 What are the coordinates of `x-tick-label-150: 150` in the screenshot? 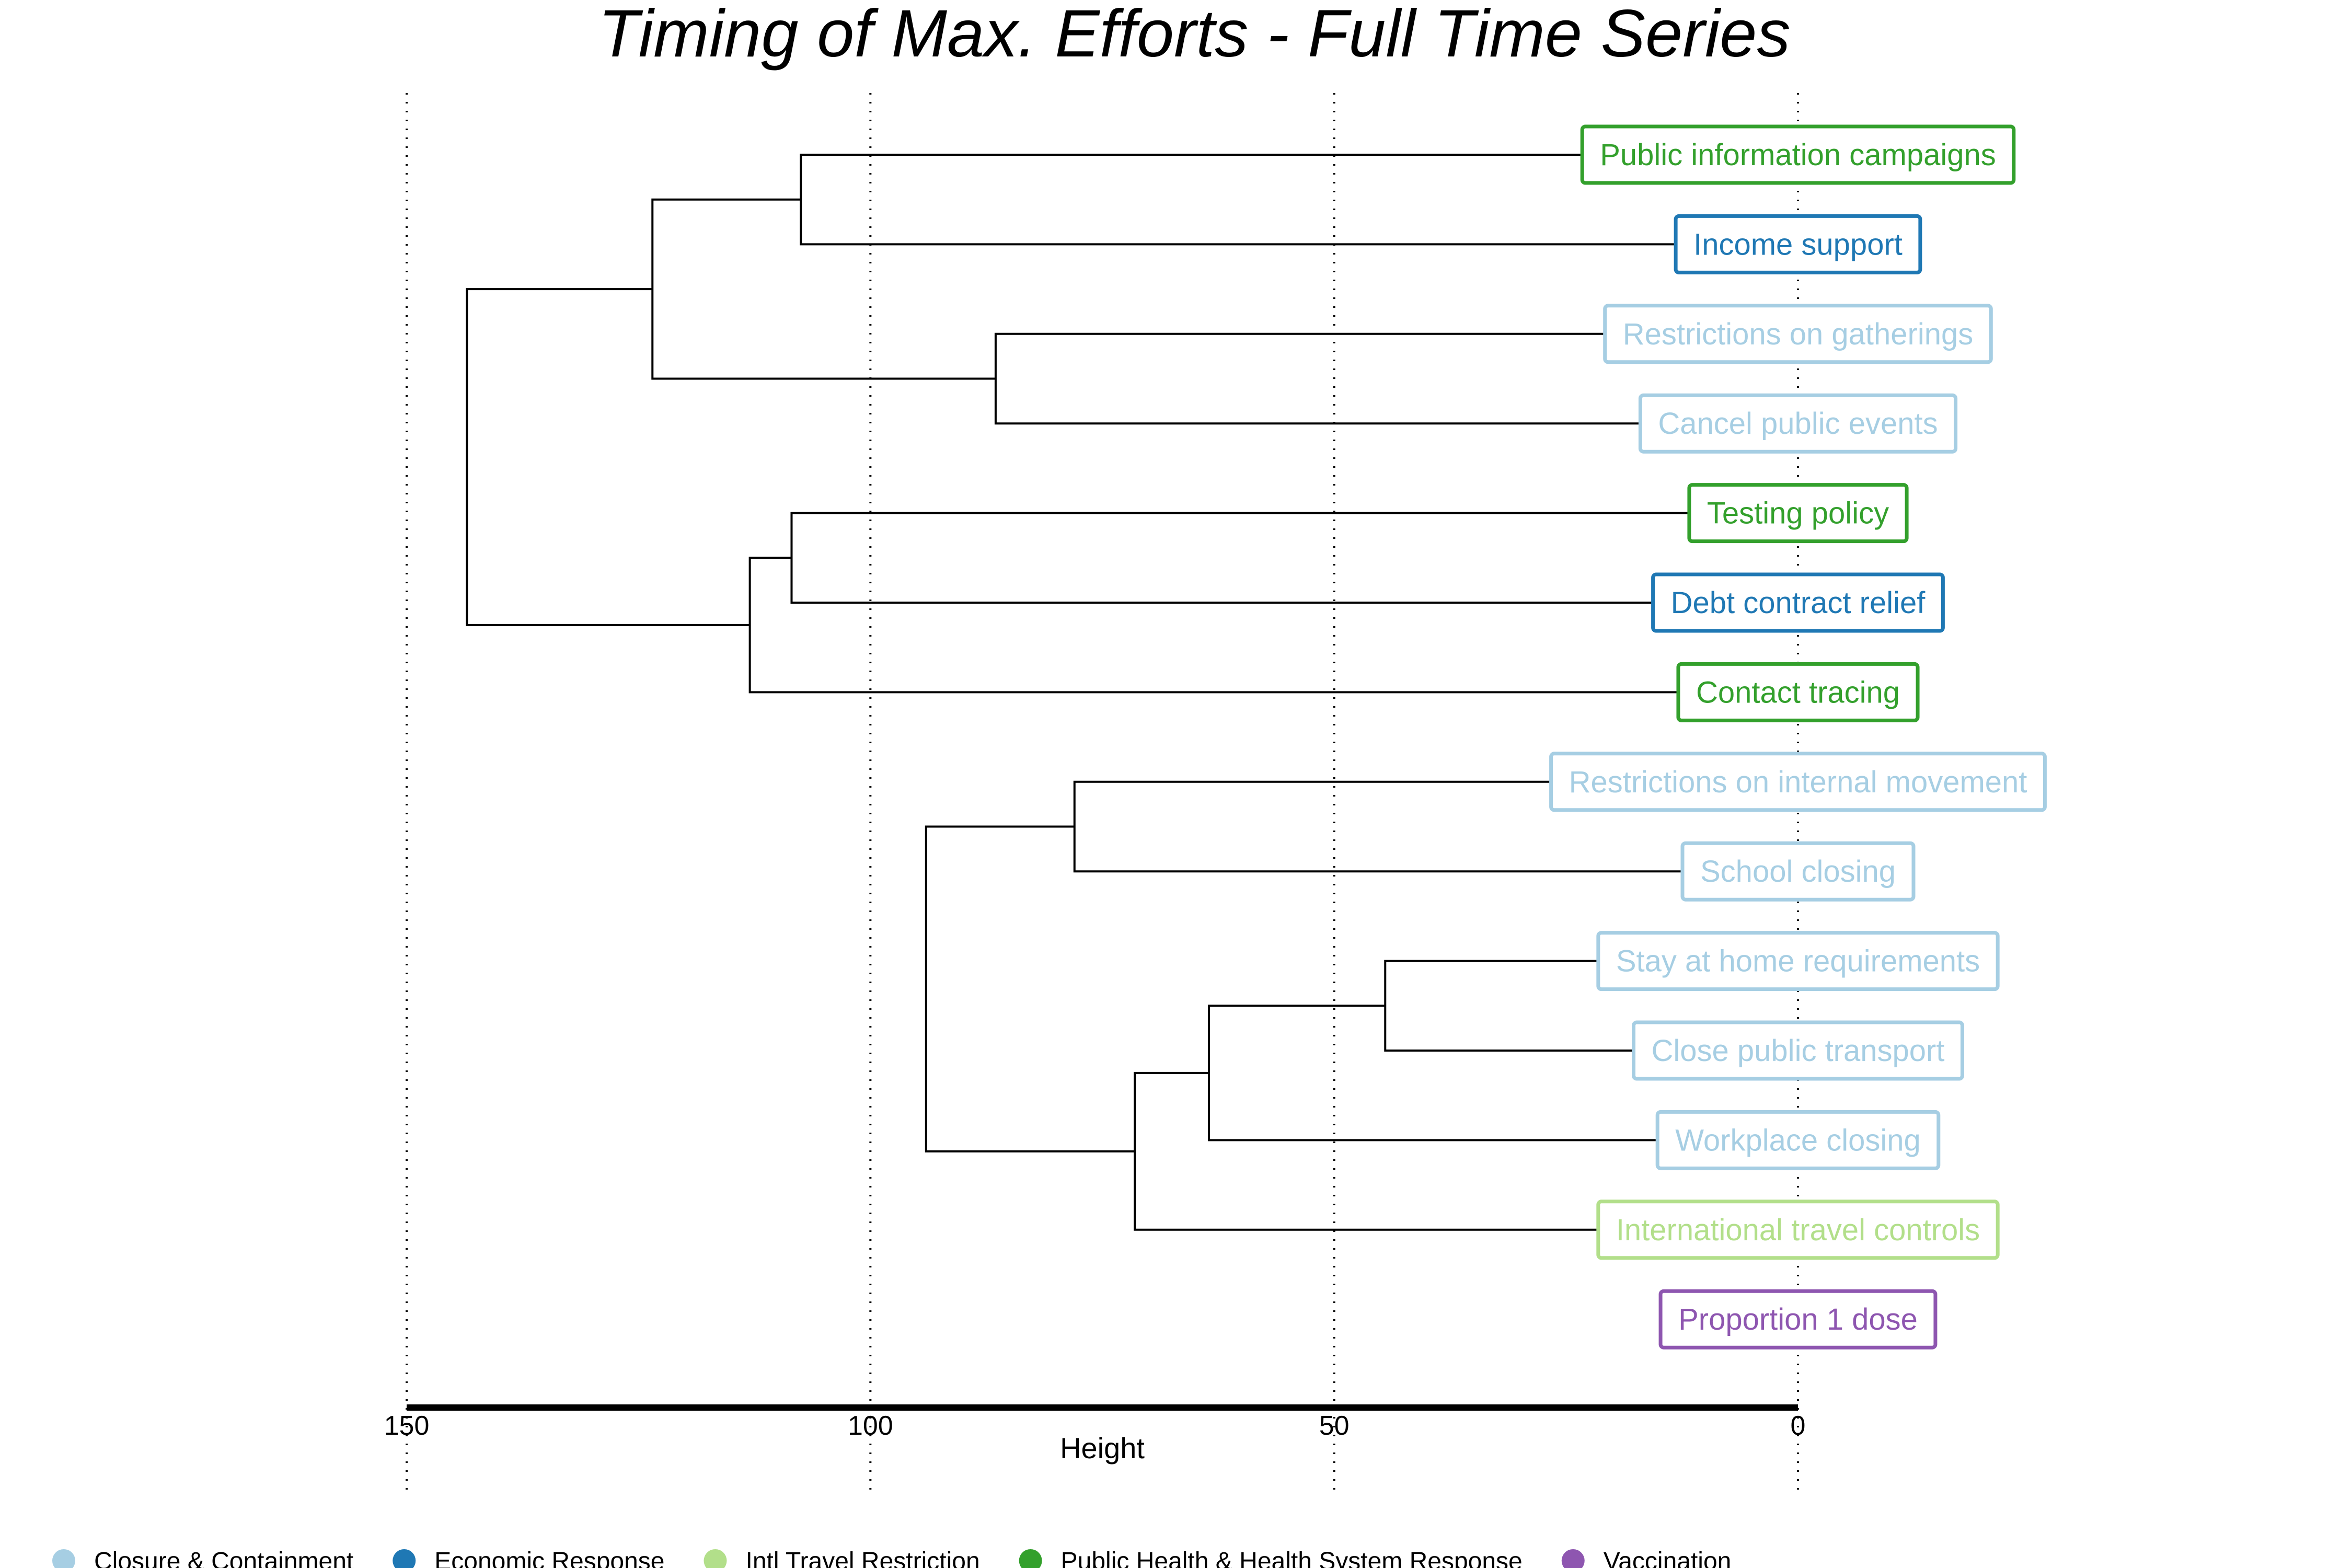 It's located at (407, 1426).